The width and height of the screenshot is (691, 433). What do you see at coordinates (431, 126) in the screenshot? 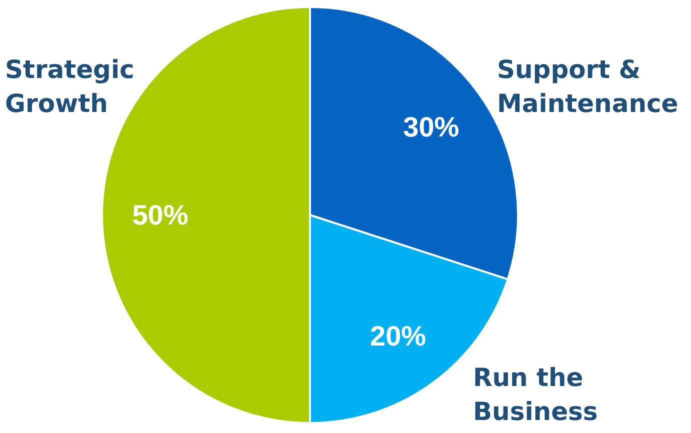
I see `data-label: 30%` at bounding box center [431, 126].